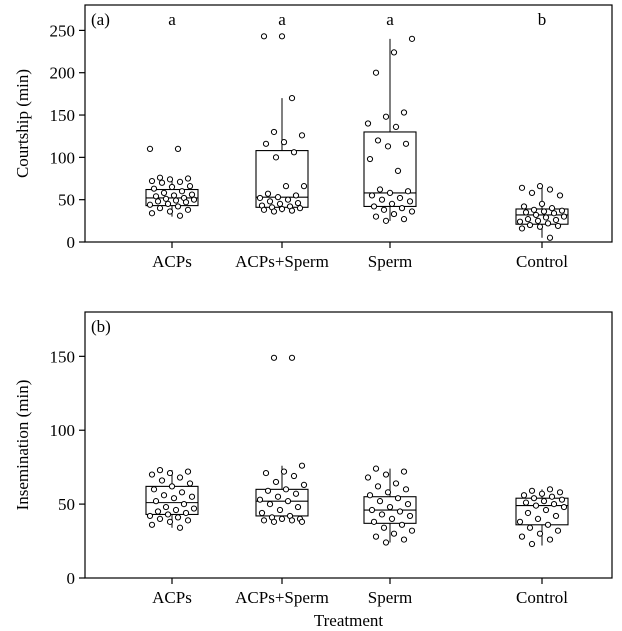 The image size is (622, 631). I want to click on x-tick-label: ACPs+Sperm, so click(282, 597).